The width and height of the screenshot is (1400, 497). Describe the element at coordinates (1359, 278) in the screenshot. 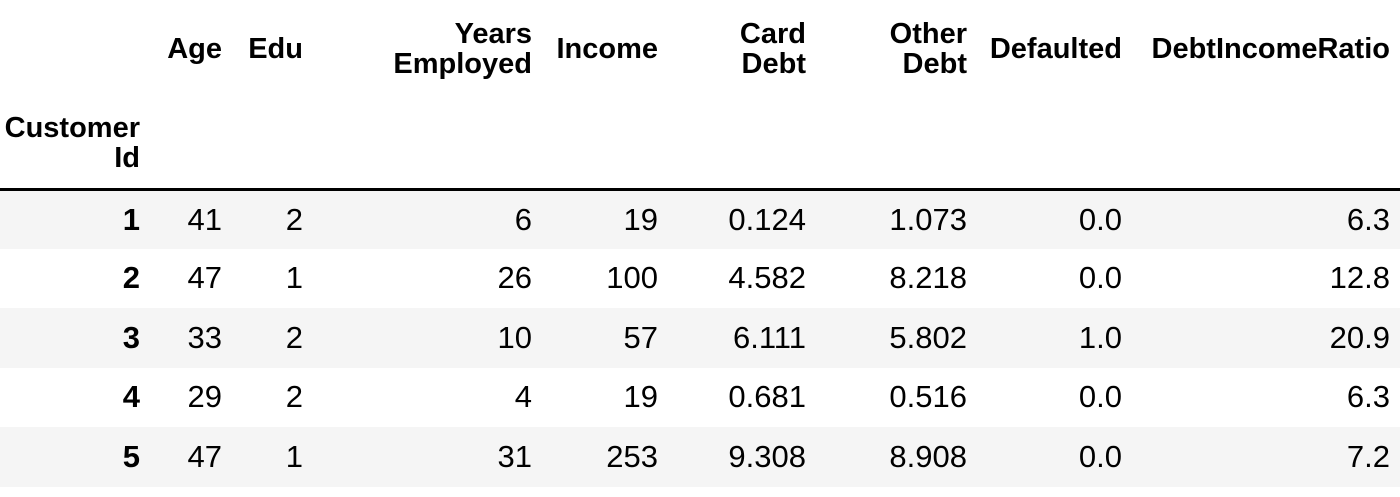

I see `table-cell: 12.8` at that location.